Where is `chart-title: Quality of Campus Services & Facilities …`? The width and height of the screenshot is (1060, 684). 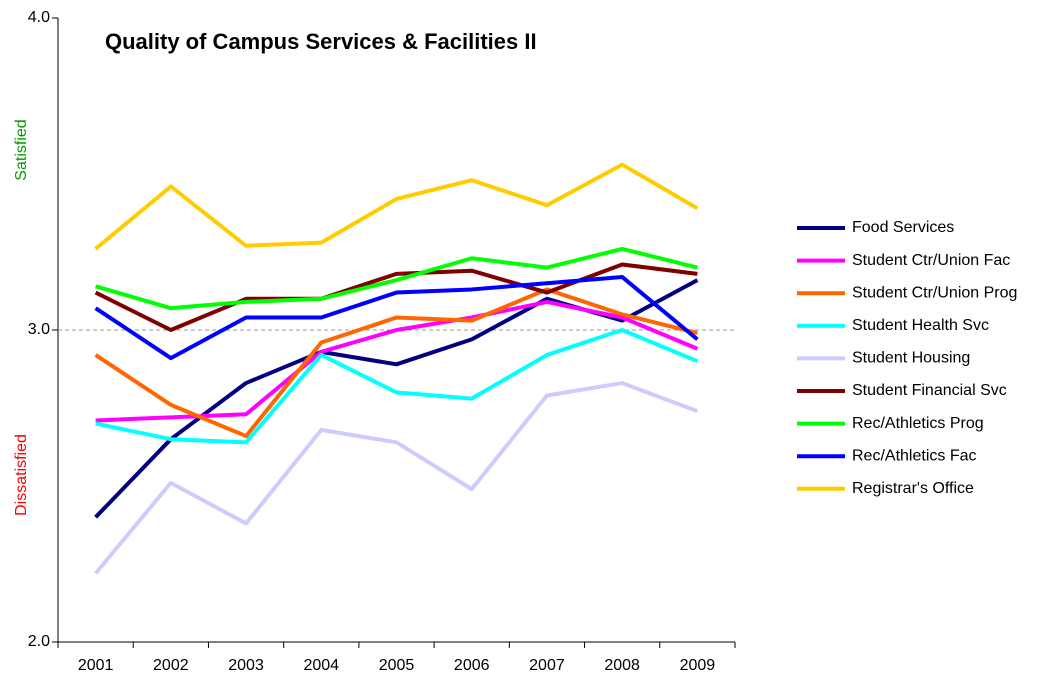 chart-title: Quality of Campus Services & Facilities … is located at coordinates (321, 41).